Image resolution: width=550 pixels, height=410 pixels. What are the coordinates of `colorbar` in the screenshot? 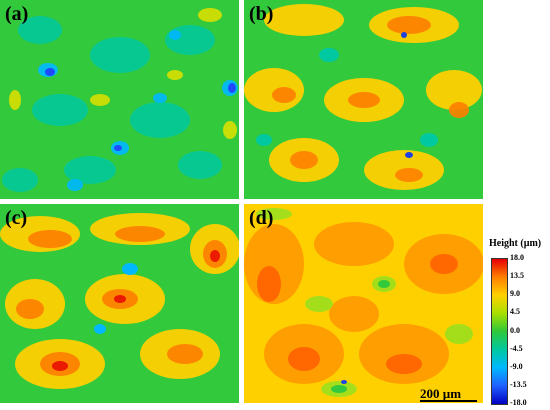 It's located at (499, 331).